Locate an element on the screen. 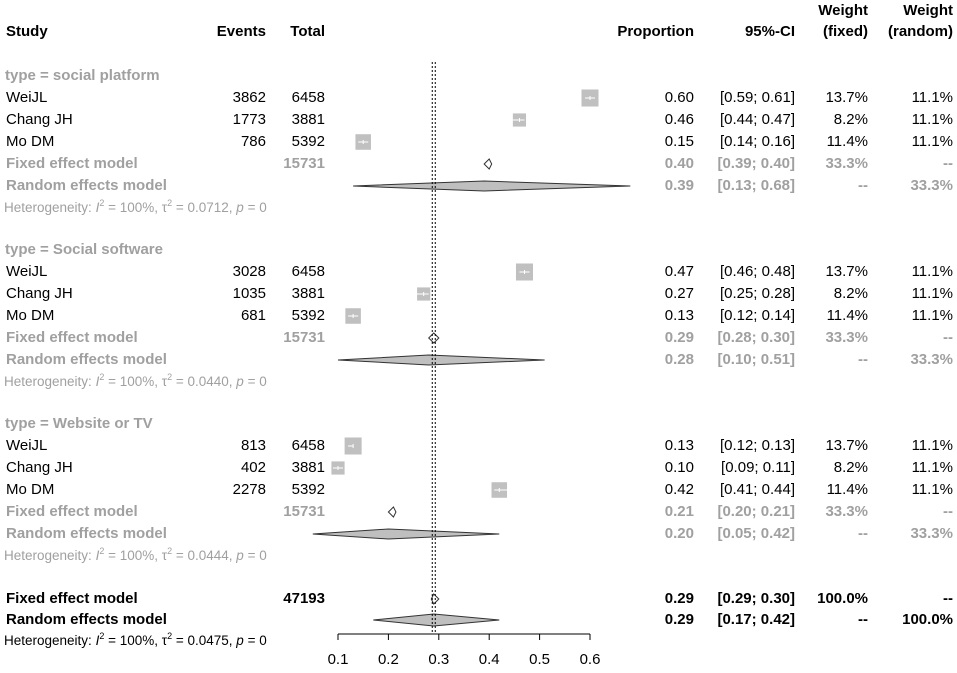 This screenshot has width=957, height=673. overall-fixed-weight-random: -- is located at coordinates (948, 598).